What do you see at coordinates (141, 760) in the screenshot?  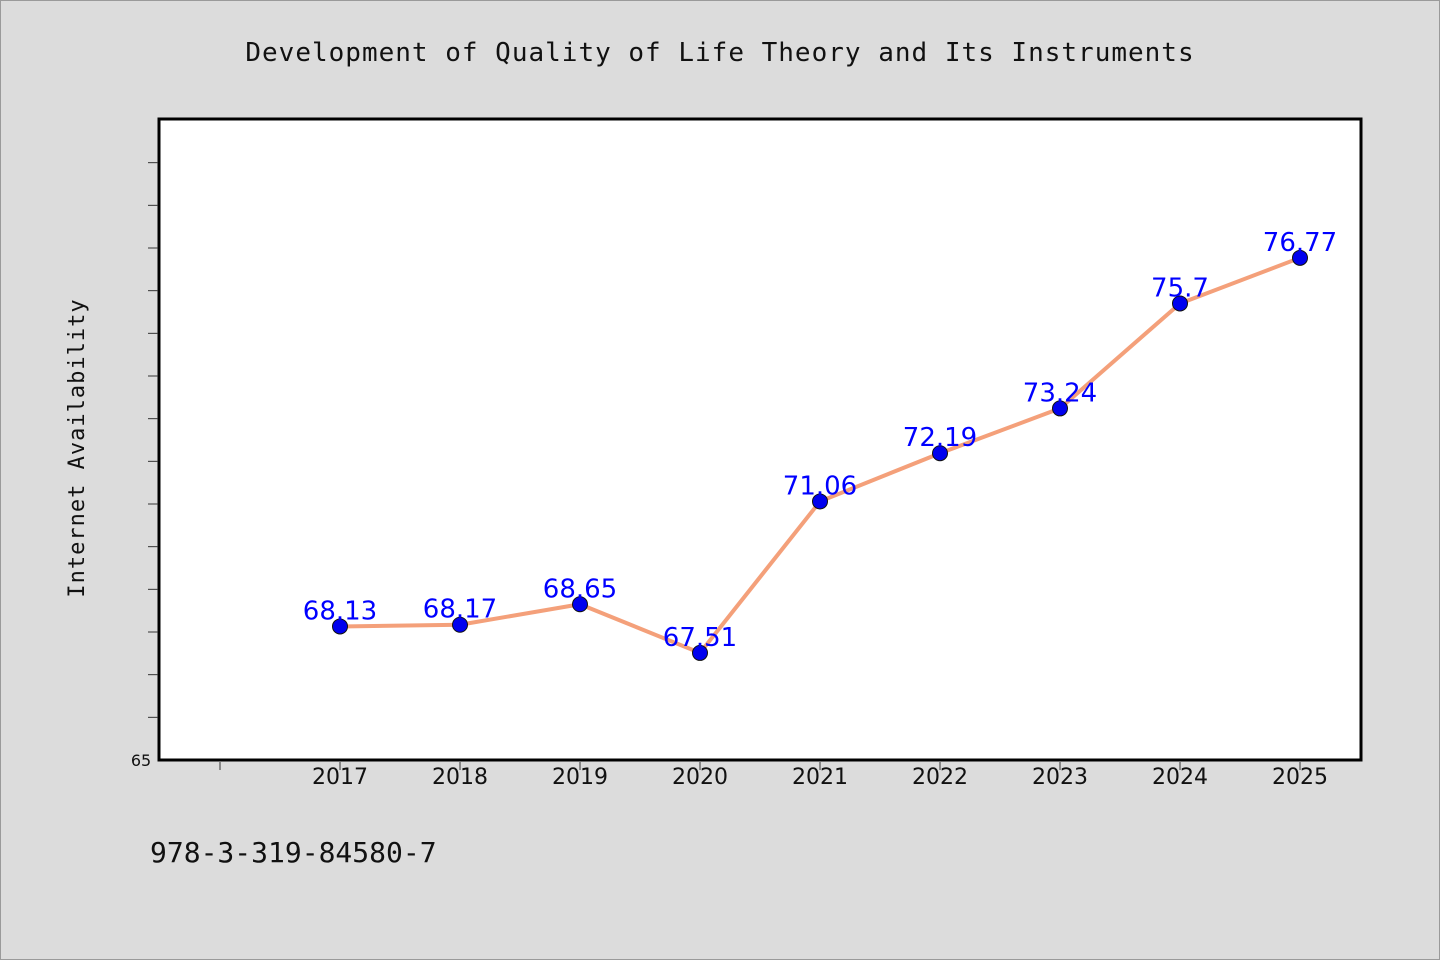 I see `y-tick-label-min: 65` at bounding box center [141, 760].